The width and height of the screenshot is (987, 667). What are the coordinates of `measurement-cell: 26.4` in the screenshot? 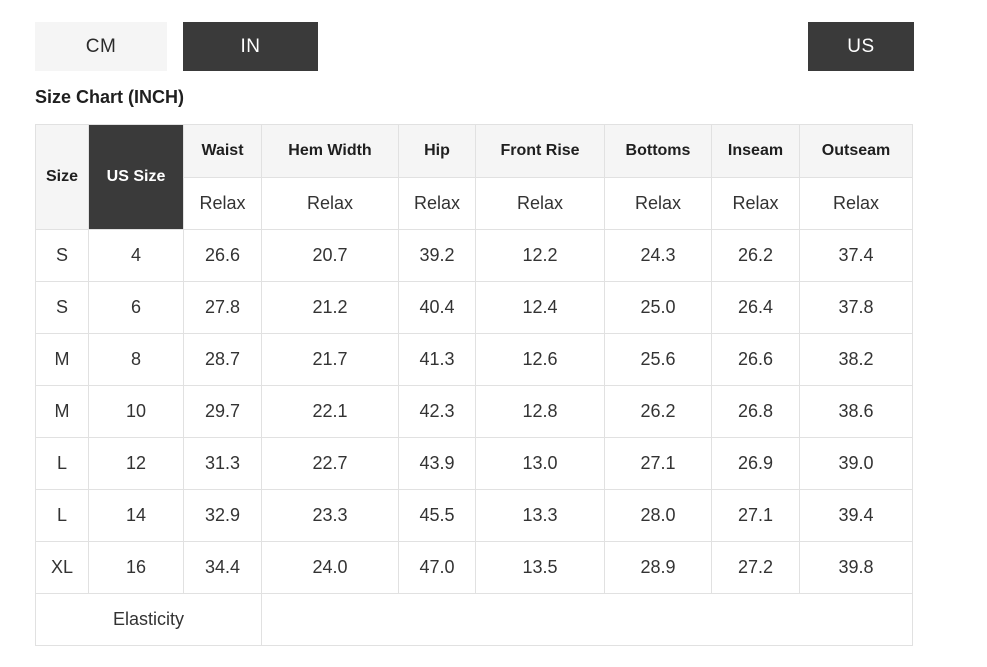 It's located at (755, 307).